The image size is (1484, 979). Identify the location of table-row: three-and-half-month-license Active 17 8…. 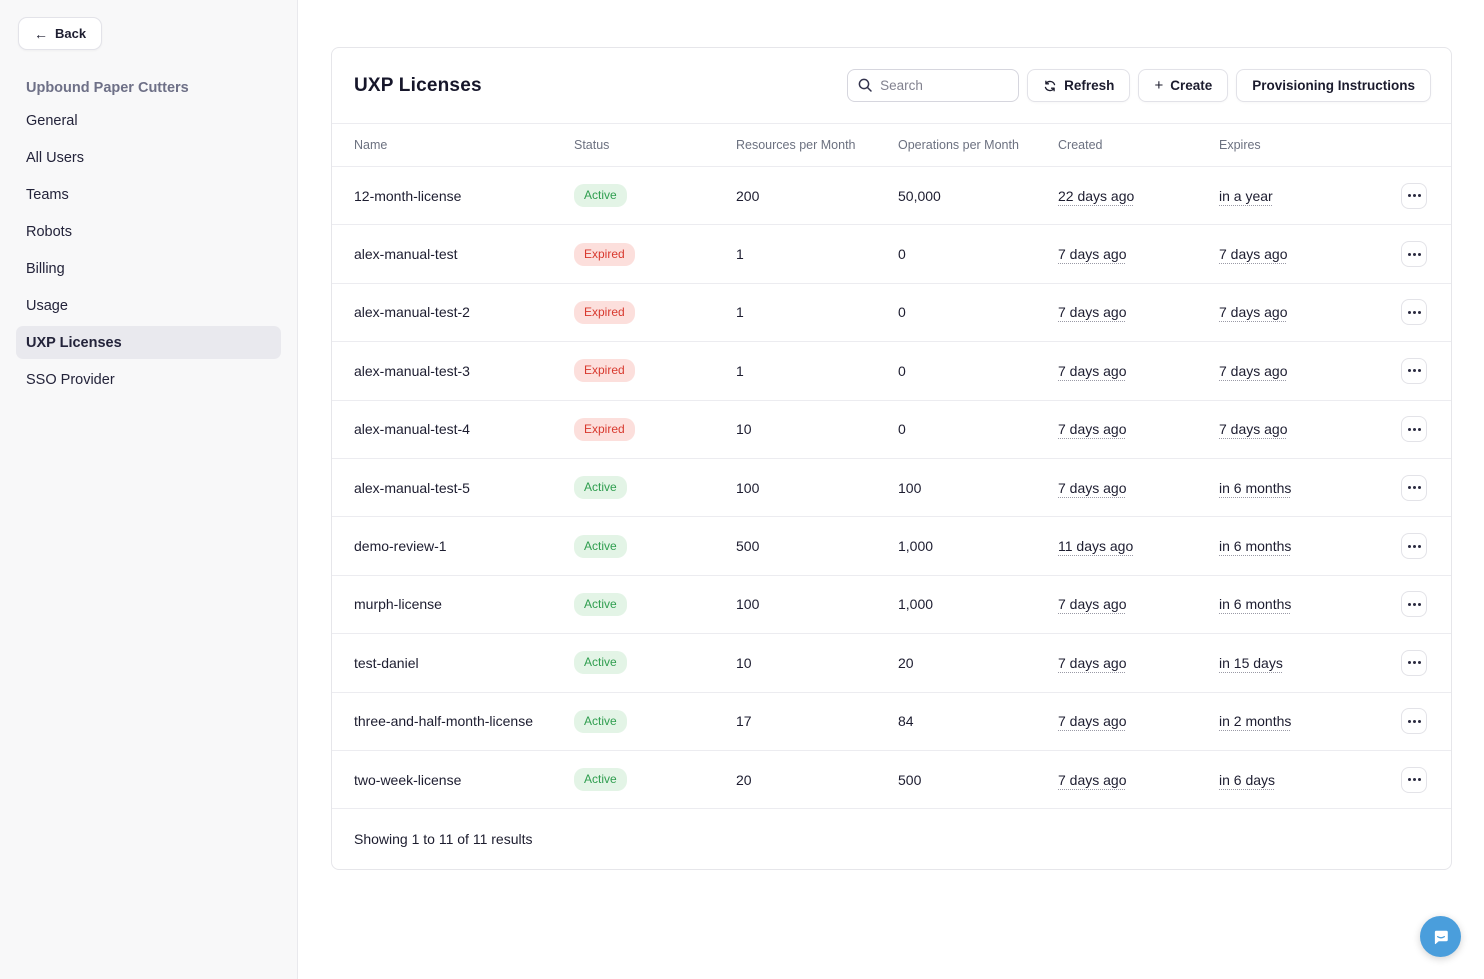
(891, 722).